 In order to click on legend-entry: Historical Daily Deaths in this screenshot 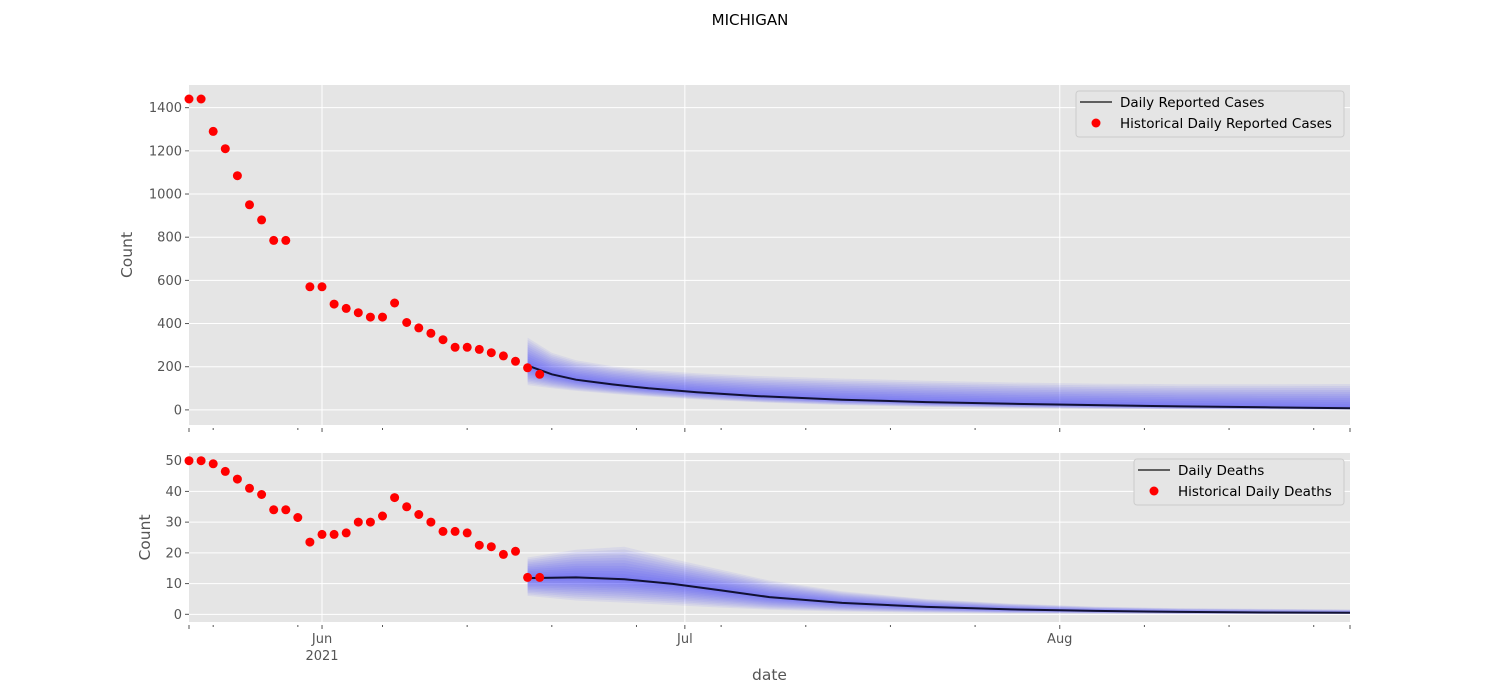, I will do `click(1255, 492)`.